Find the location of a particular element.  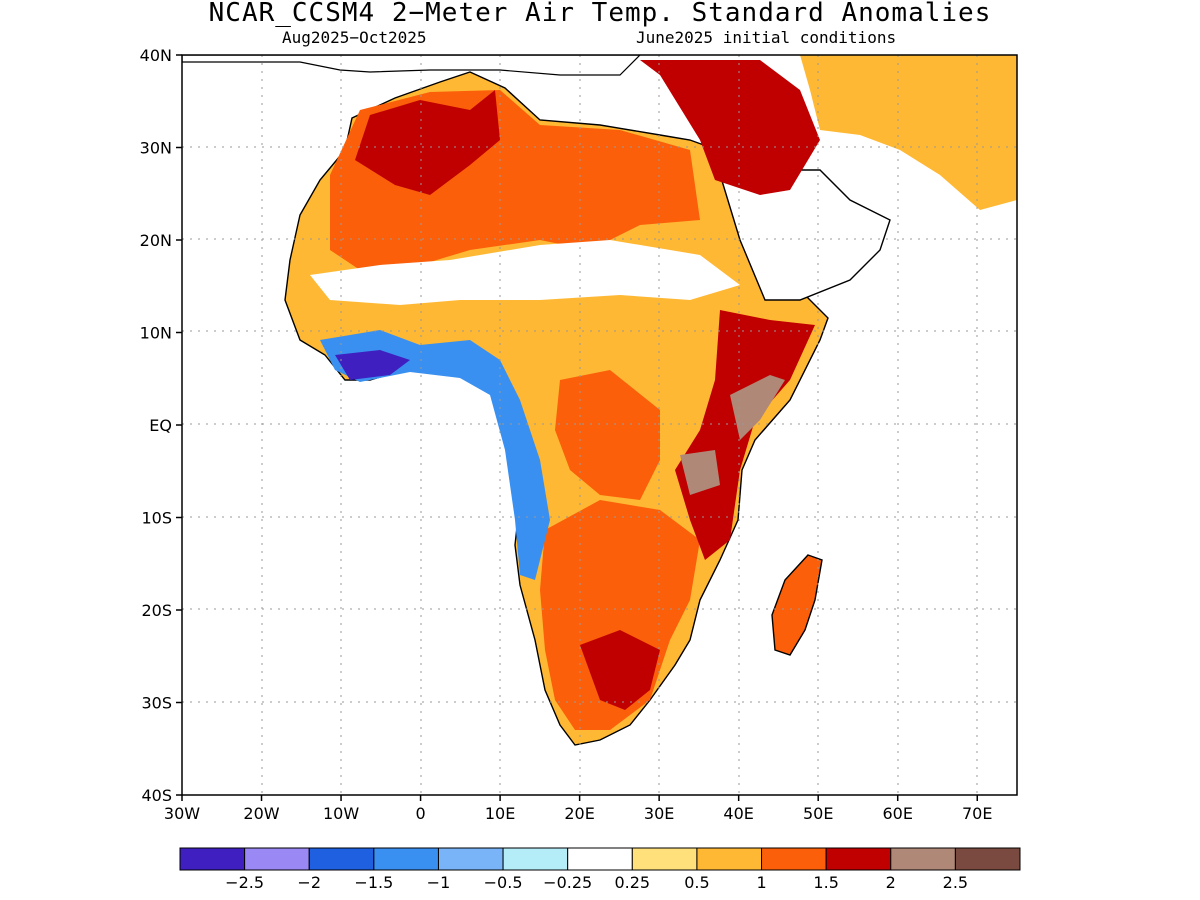

longitude-axis: 30W 20W 10W 0 10E 20E 30E 40E 50E 60E 70E is located at coordinates (578, 809).